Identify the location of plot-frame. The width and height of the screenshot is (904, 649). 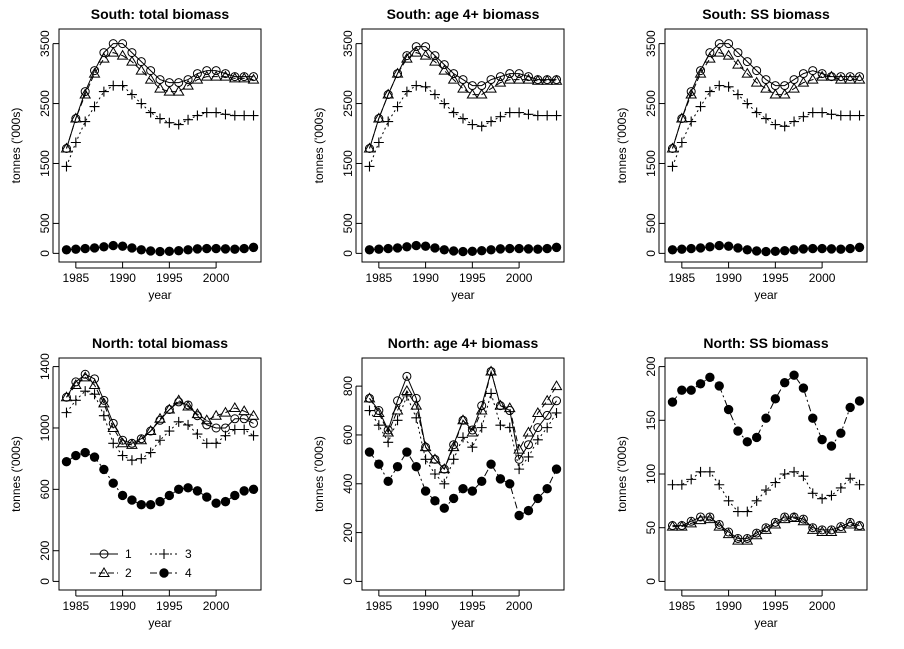
(463, 474).